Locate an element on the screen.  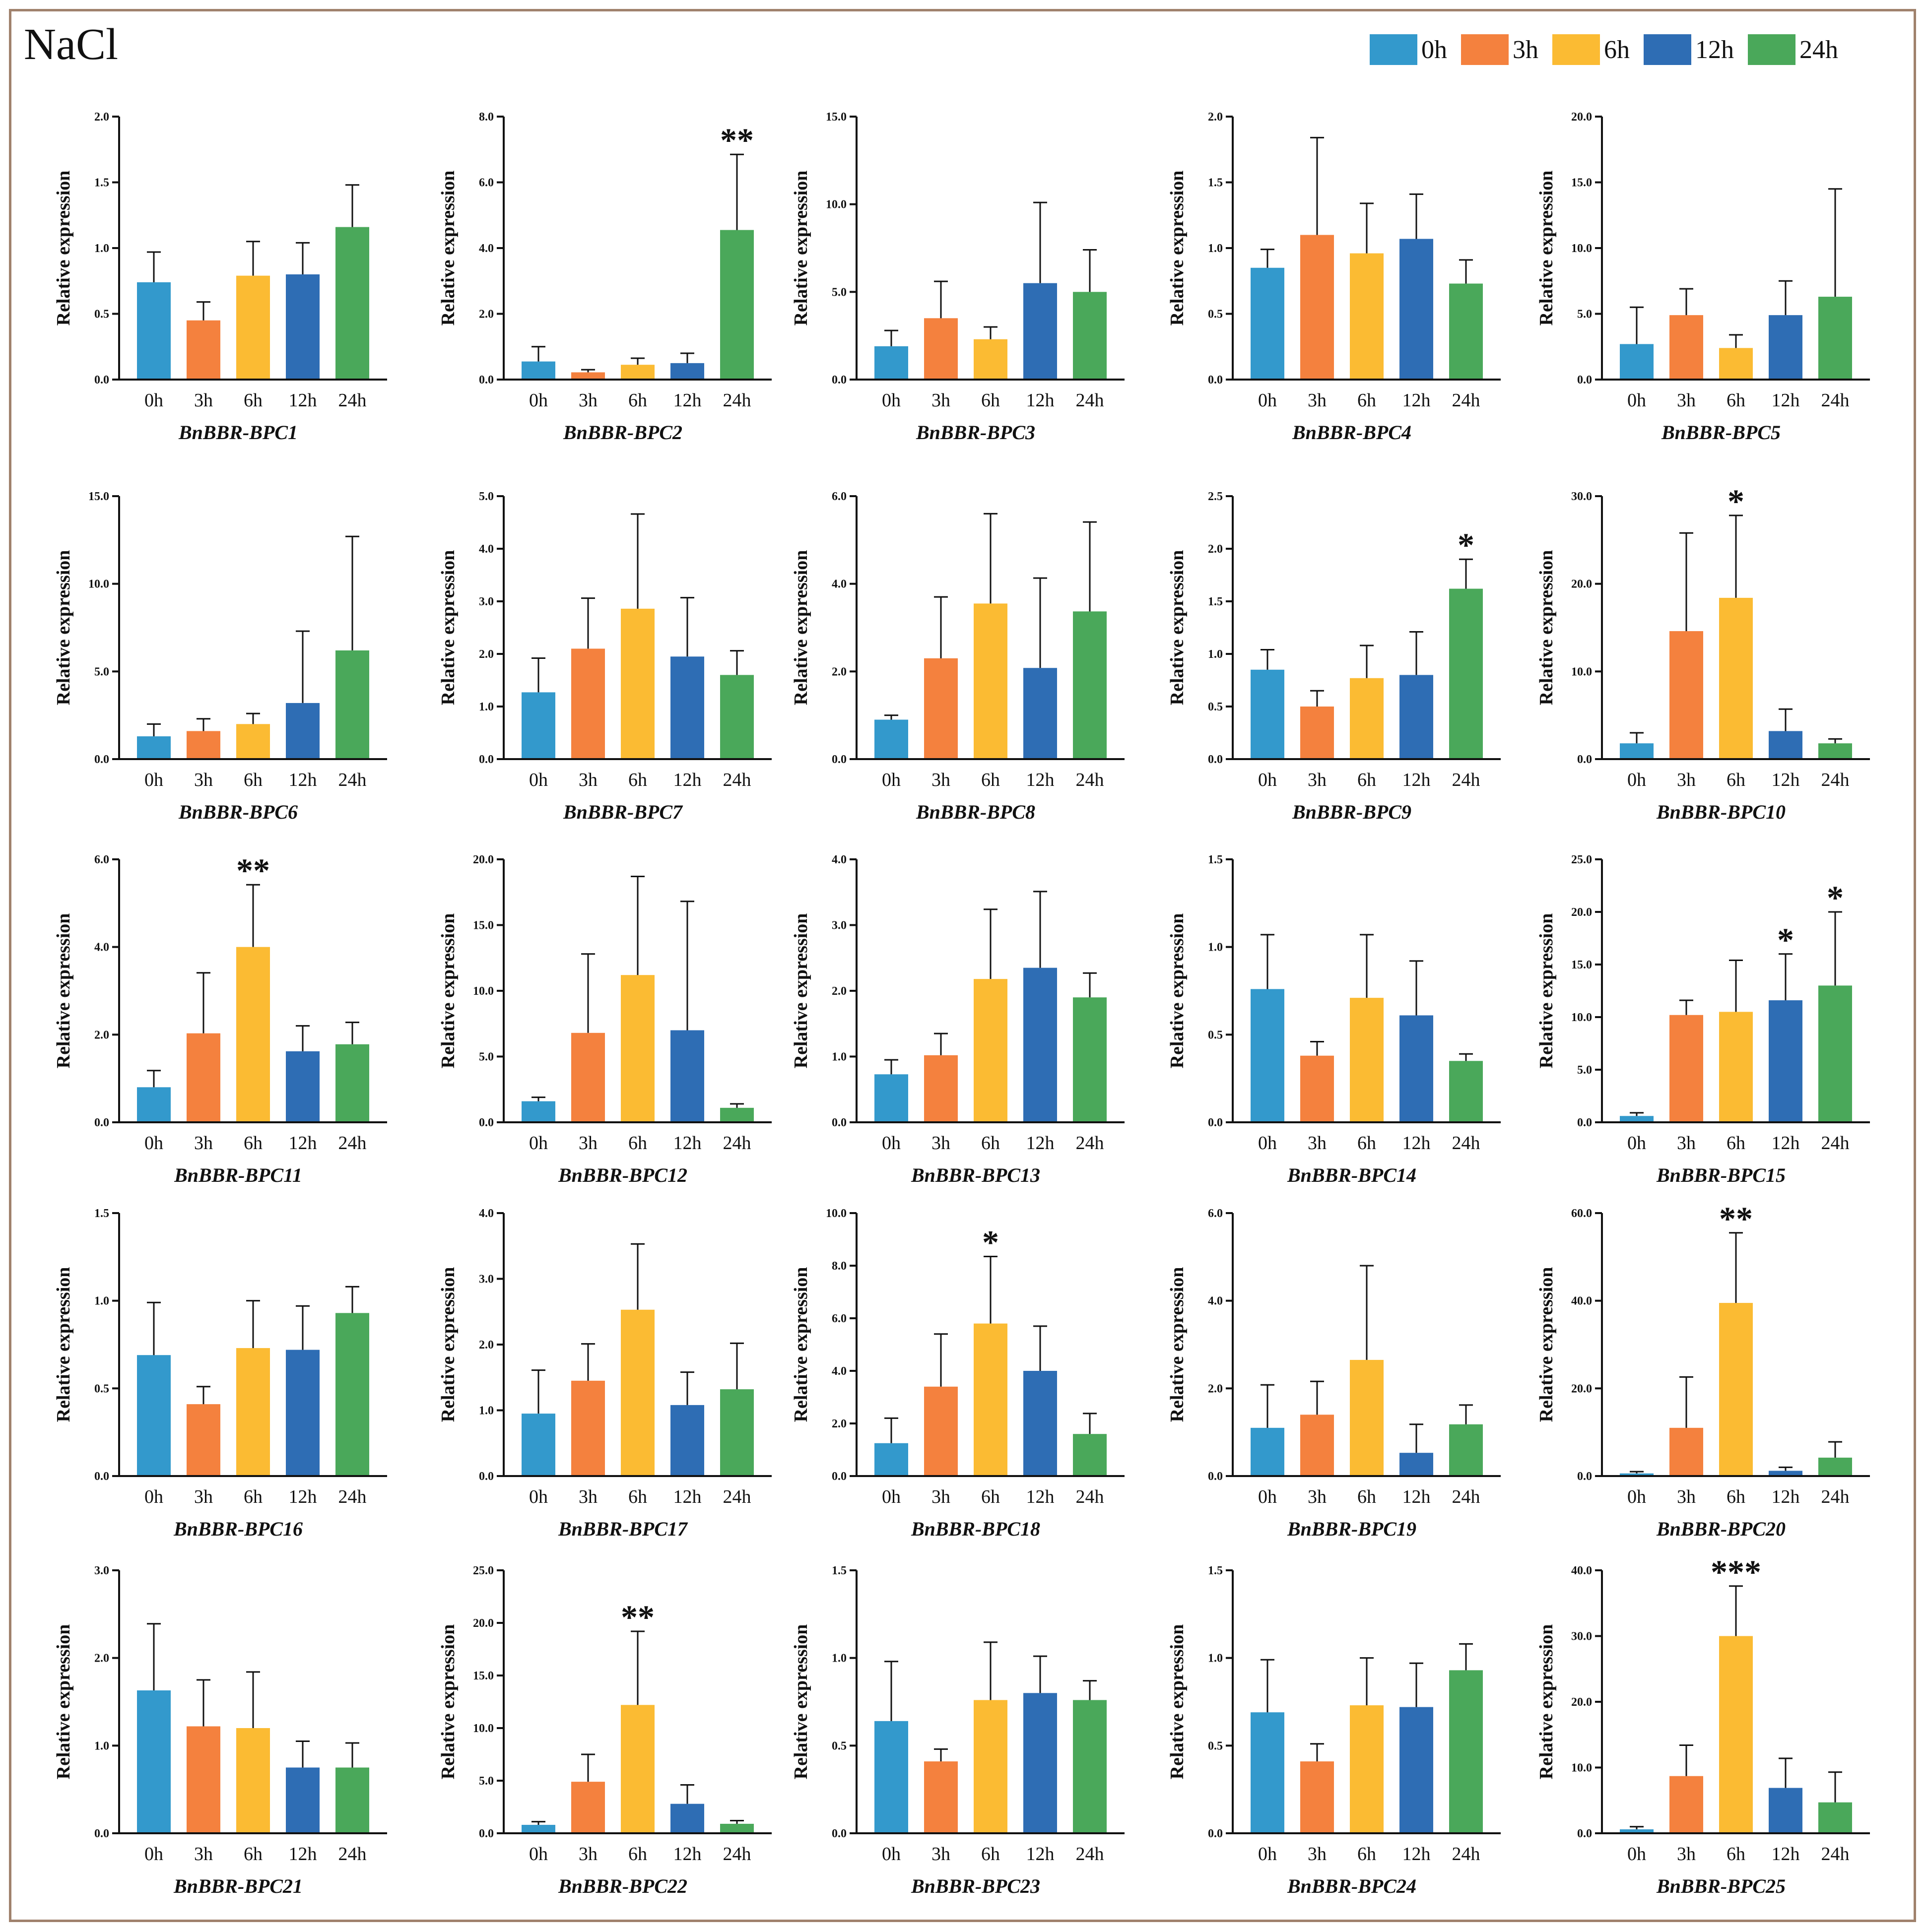
gene-title: BnBBR-BPC2 is located at coordinates (622, 433).